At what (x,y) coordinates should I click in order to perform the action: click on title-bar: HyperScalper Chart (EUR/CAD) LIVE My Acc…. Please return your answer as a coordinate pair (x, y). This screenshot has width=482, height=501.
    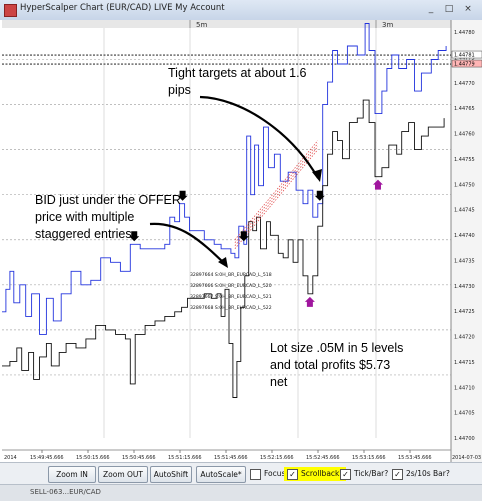
    Looking at the image, I should click on (241, 10).